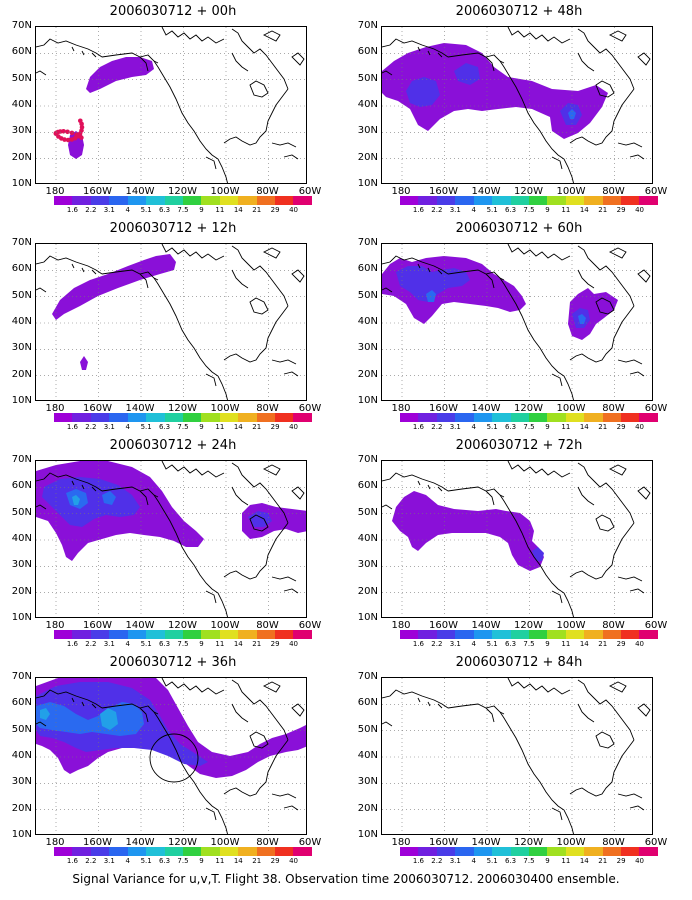  Describe the element at coordinates (566, 427) in the screenshot. I see `colorbar-label: 11` at that location.